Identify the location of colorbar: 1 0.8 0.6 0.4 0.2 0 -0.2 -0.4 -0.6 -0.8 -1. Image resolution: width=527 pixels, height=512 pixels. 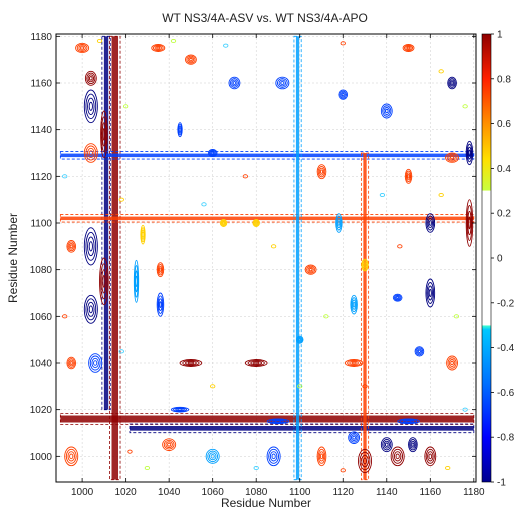
(498, 259).